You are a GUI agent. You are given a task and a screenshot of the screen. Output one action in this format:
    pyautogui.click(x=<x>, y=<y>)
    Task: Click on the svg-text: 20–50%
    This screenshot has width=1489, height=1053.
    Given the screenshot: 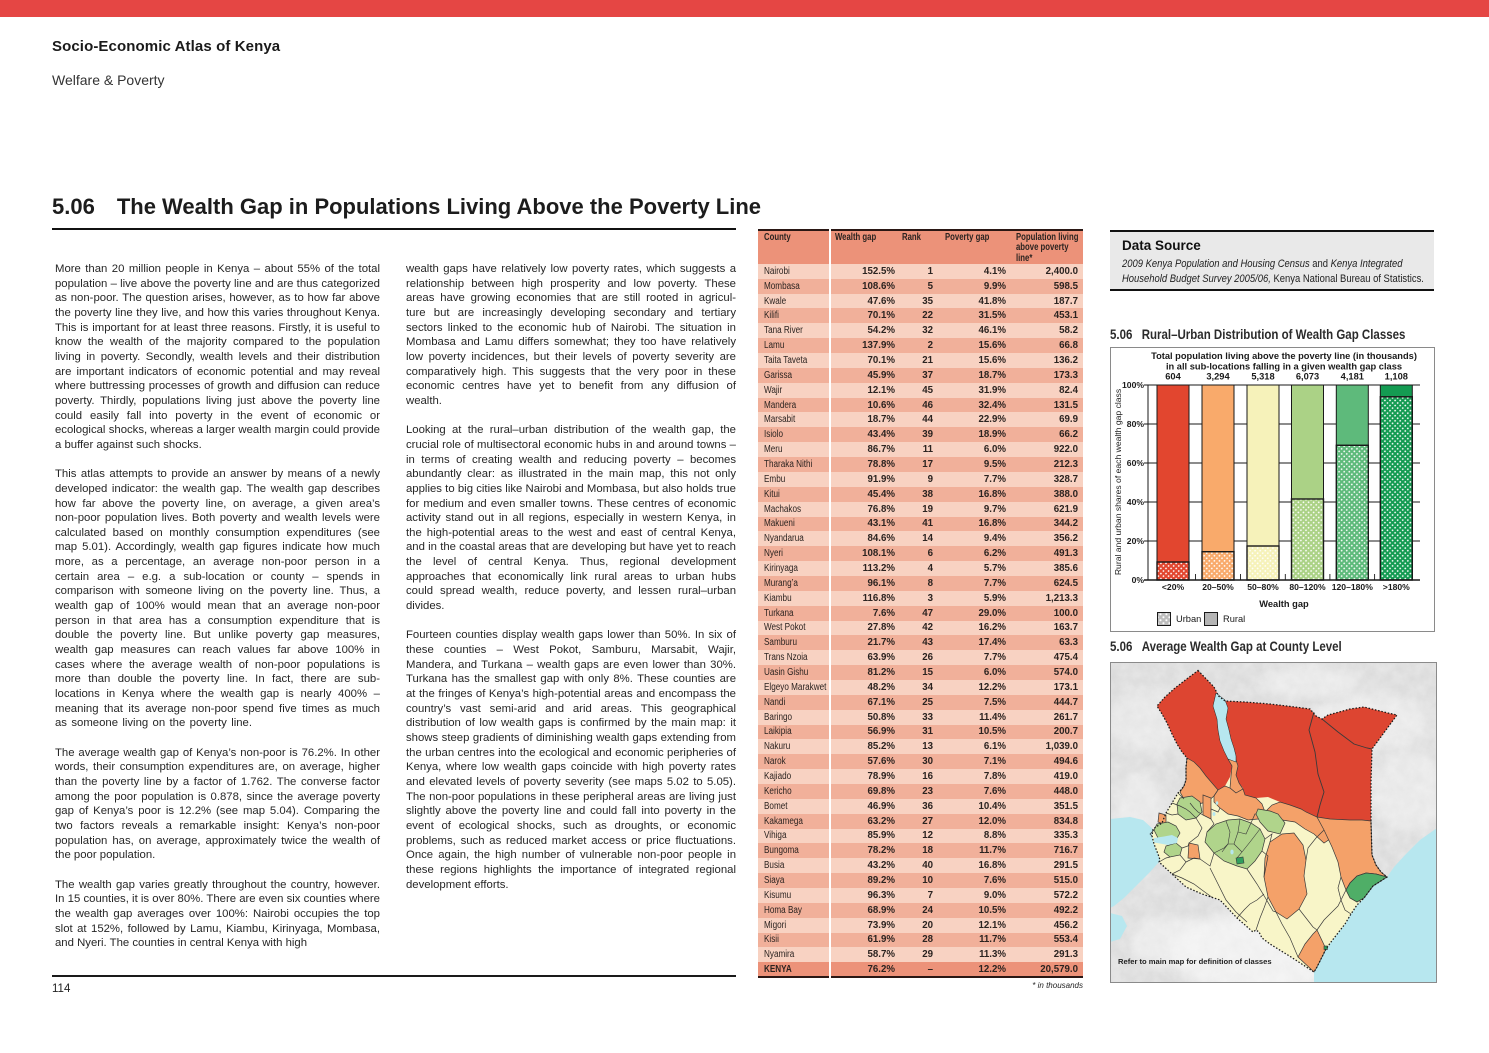 What is the action you would take?
    pyautogui.click(x=1218, y=587)
    